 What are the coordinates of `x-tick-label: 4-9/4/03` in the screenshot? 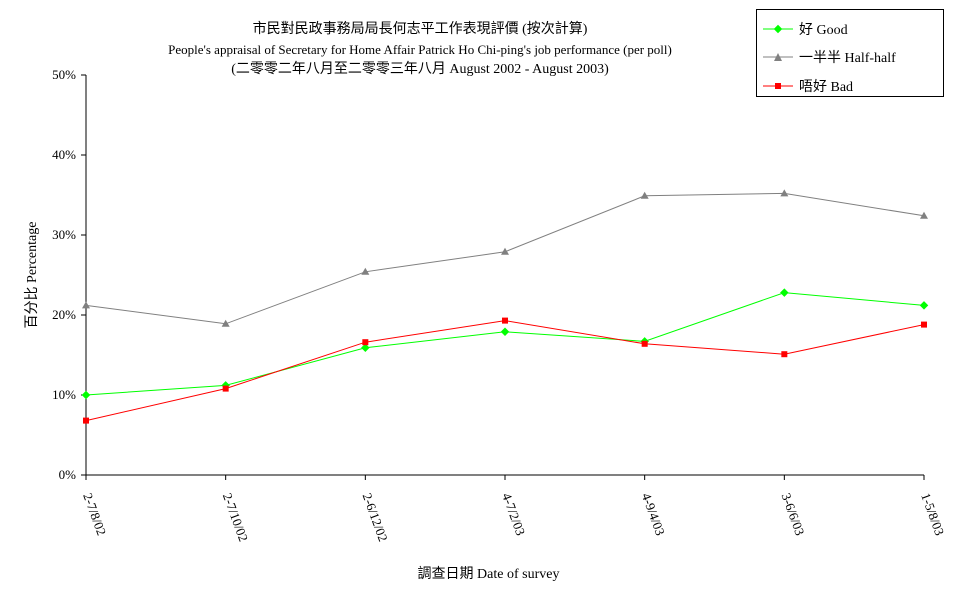 It's located at (653, 514).